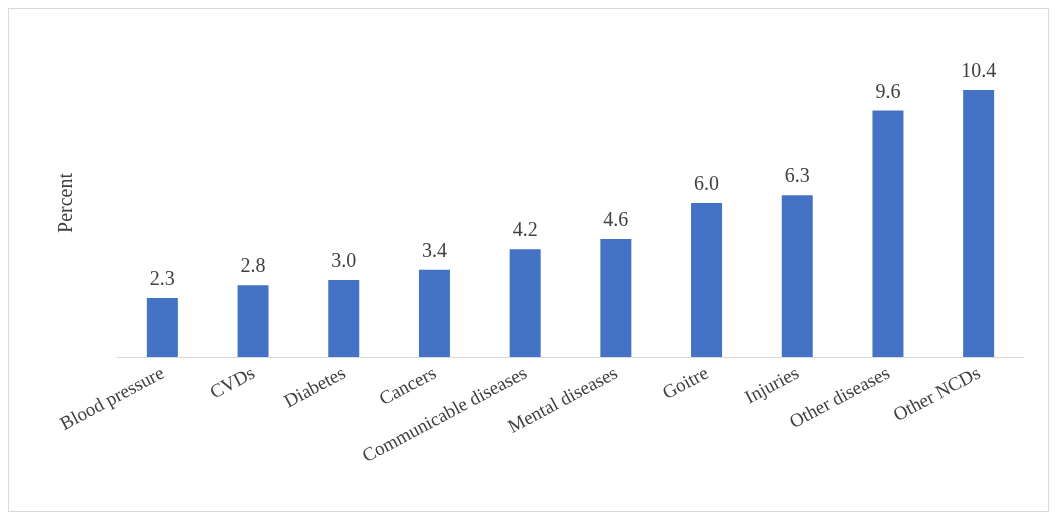 Image resolution: width=1059 pixels, height=522 pixels. I want to click on x-tick-label: Other NCDs, so click(936, 393).